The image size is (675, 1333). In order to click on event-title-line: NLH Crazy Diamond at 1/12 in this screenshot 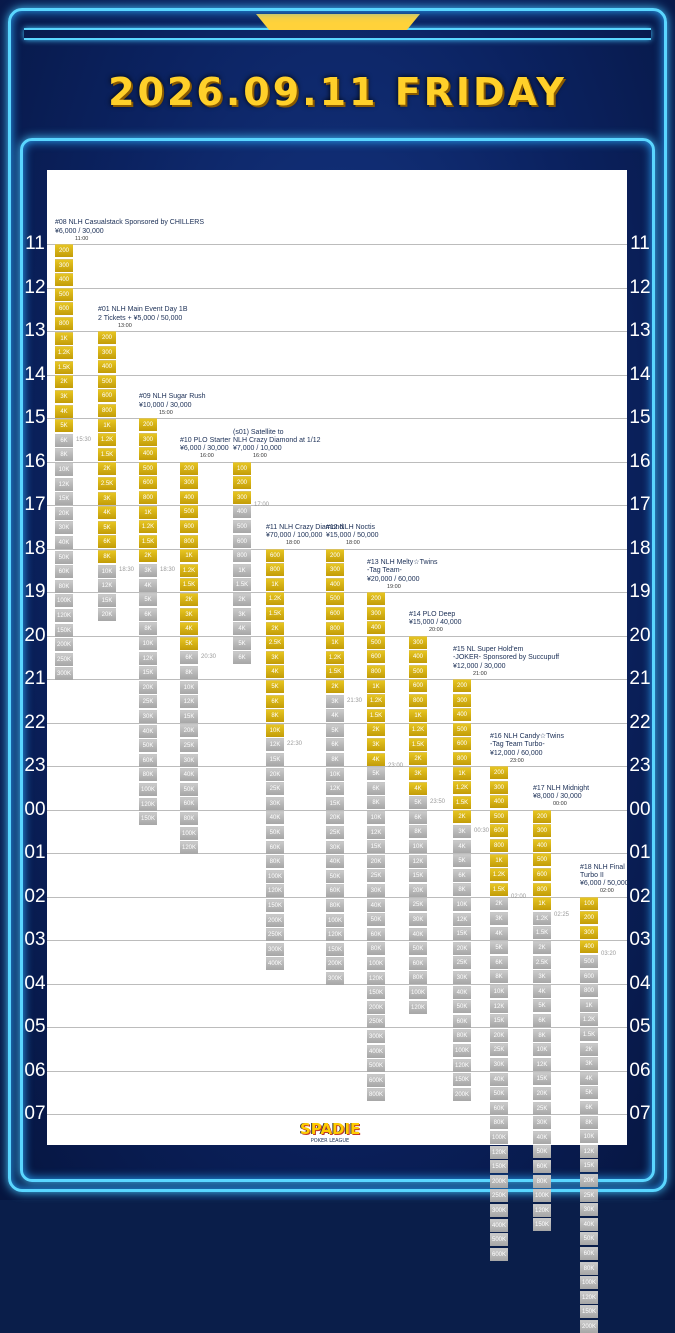, I will do `click(277, 440)`.